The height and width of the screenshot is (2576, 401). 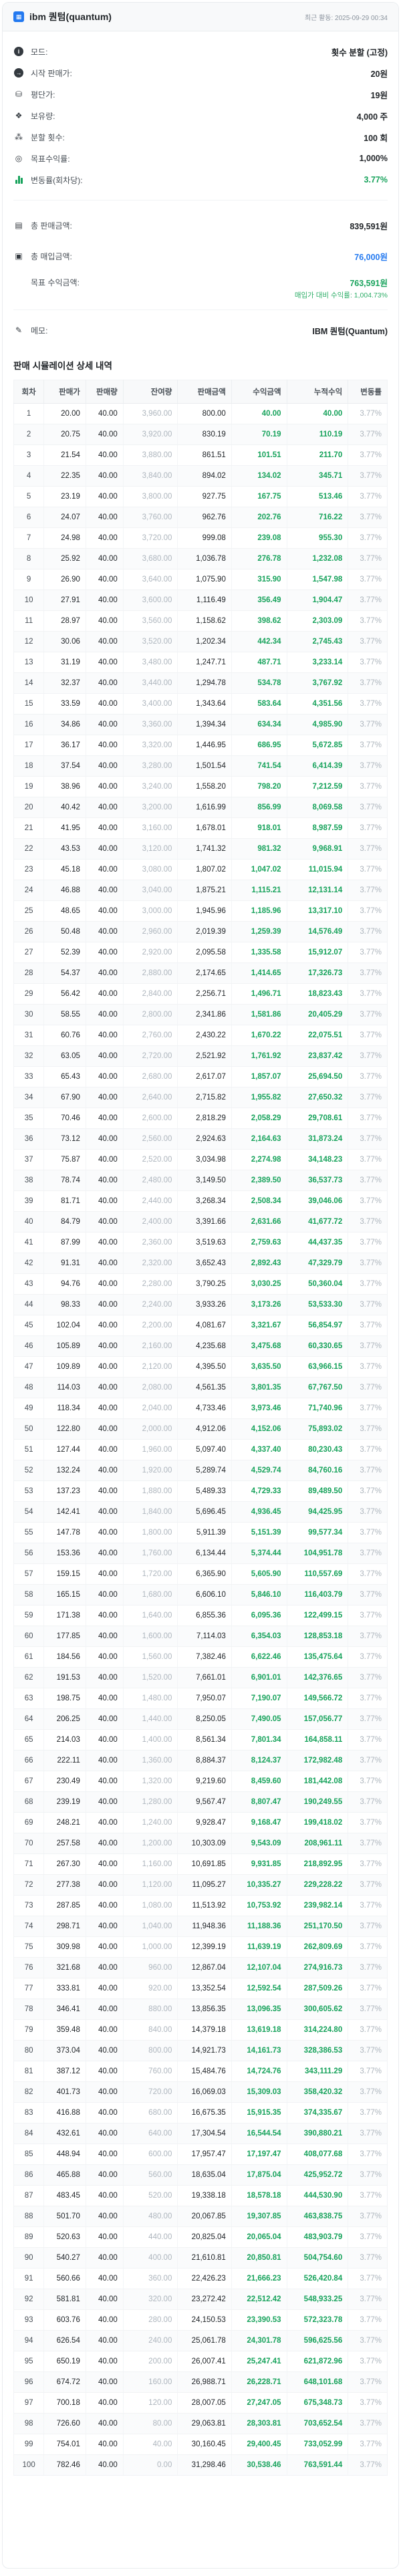 What do you see at coordinates (200, 330) in the screenshot?
I see `memo-row: ✎ 메모: IBM 퀀텀(Quantum)` at bounding box center [200, 330].